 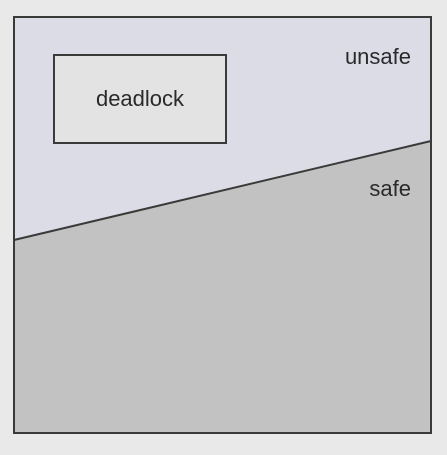 What do you see at coordinates (390, 188) in the screenshot?
I see `safe-label: safe` at bounding box center [390, 188].